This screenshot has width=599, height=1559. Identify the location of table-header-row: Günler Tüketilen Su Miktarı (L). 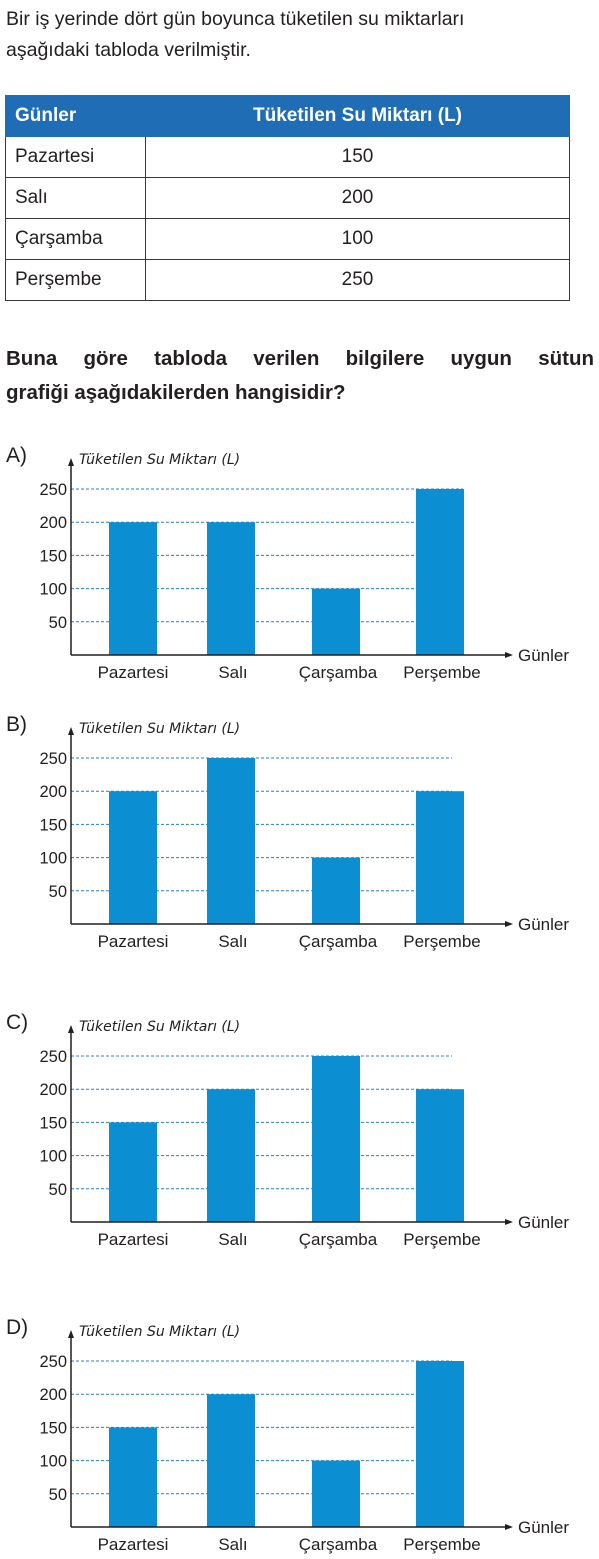
(287, 116).